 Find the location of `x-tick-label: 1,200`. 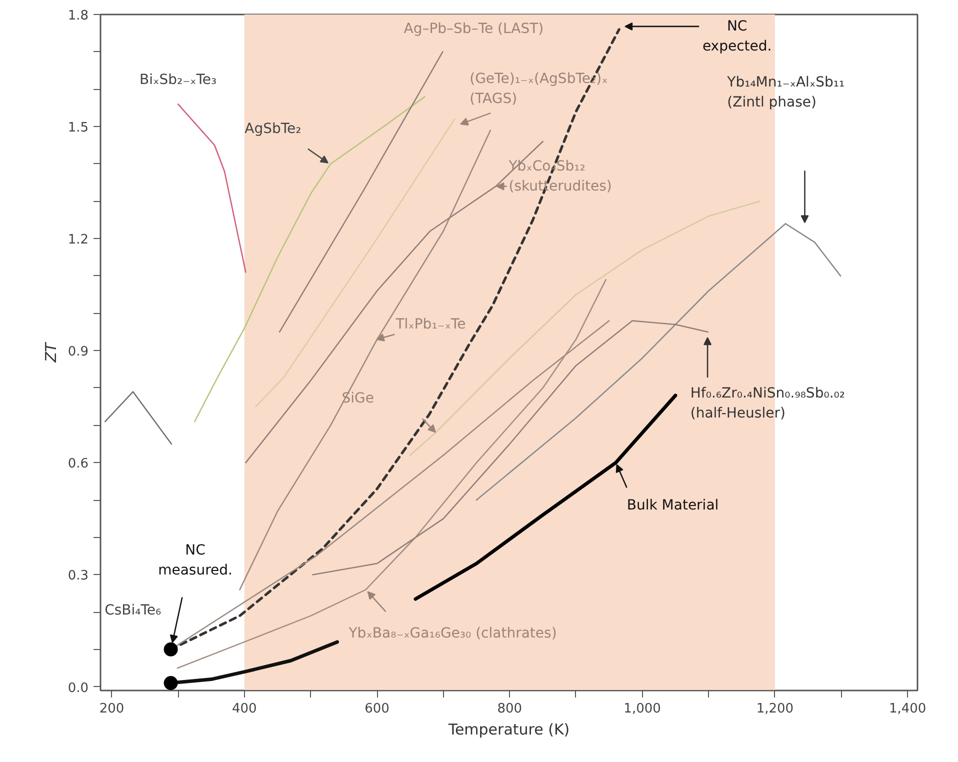

x-tick-label: 1,200 is located at coordinates (775, 709).